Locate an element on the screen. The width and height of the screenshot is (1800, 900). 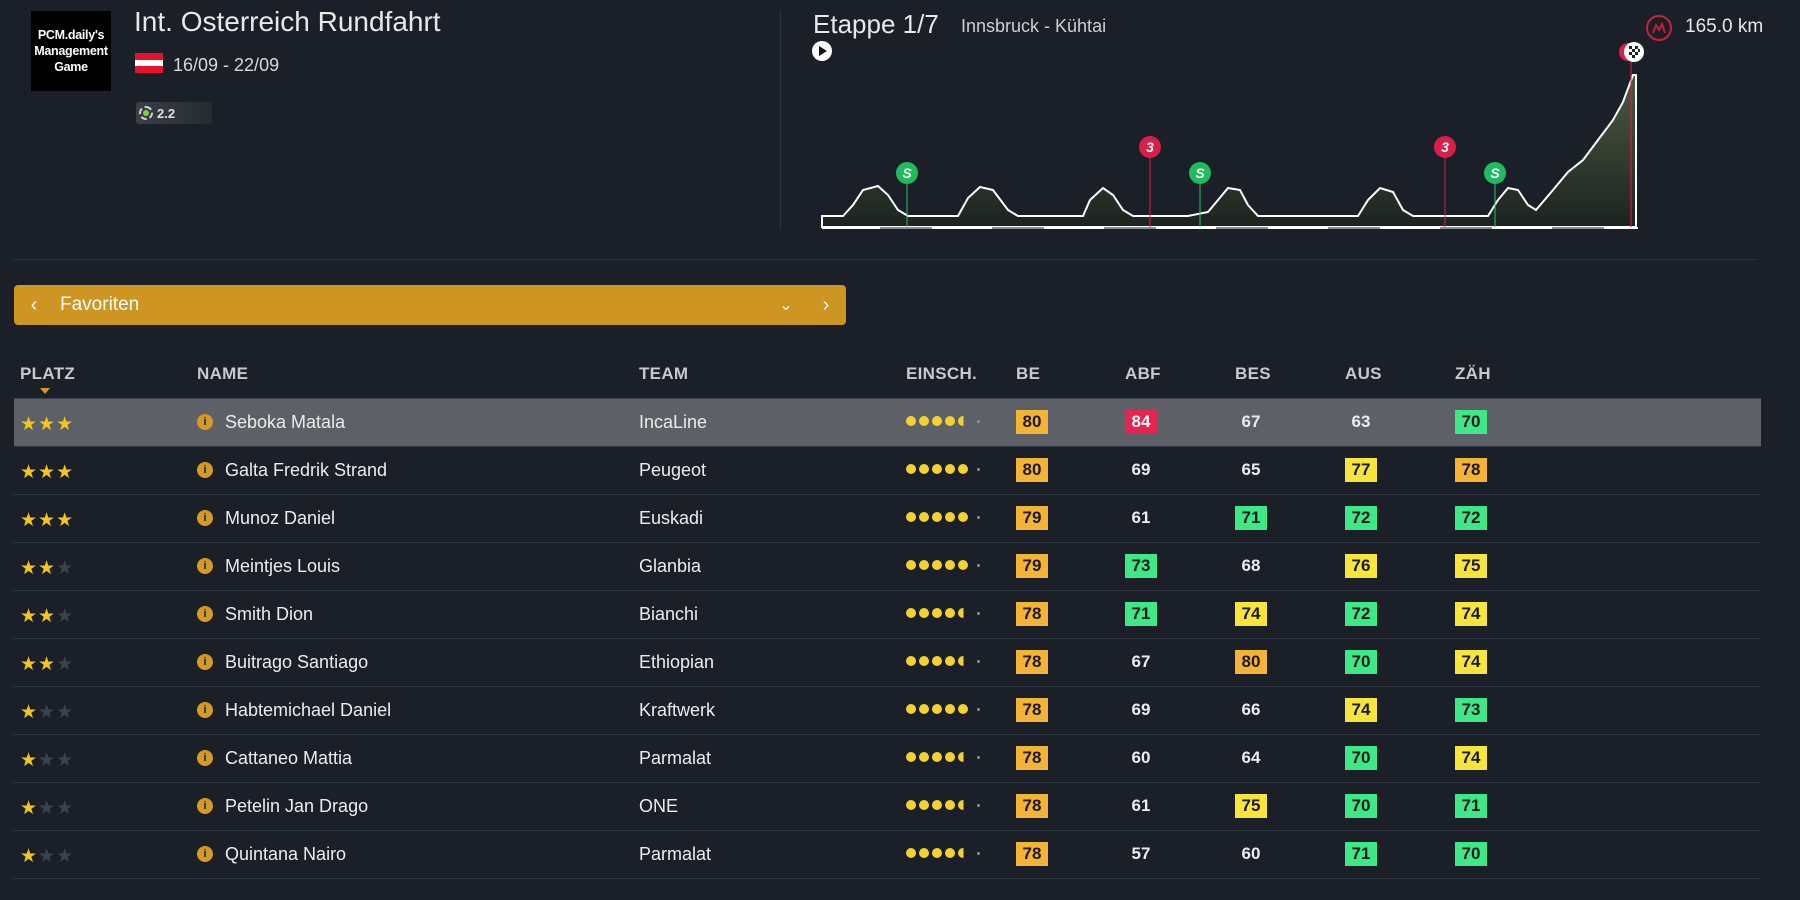
svg-text: S is located at coordinates (1495, 173).